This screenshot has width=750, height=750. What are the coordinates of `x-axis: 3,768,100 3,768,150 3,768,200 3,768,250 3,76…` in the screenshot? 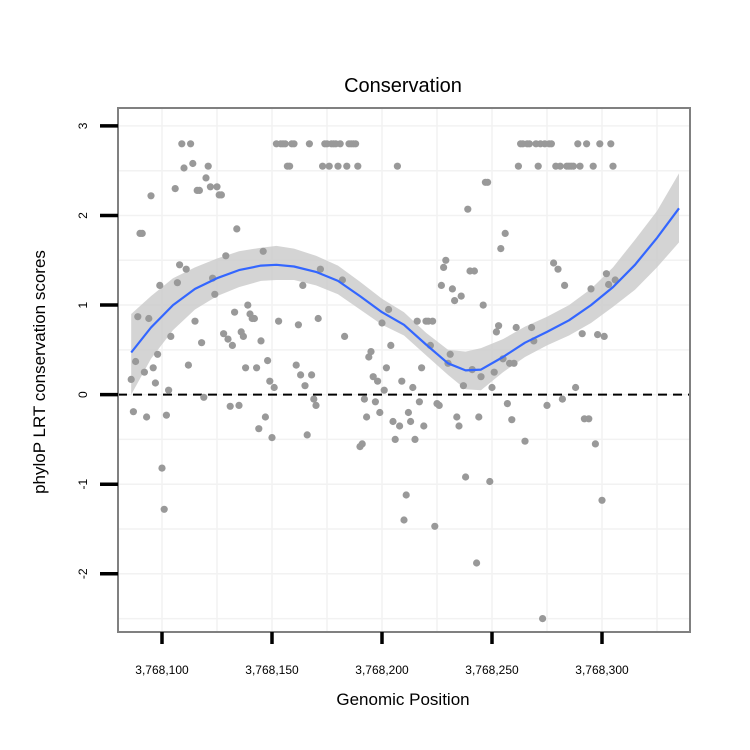 It's located at (382, 654).